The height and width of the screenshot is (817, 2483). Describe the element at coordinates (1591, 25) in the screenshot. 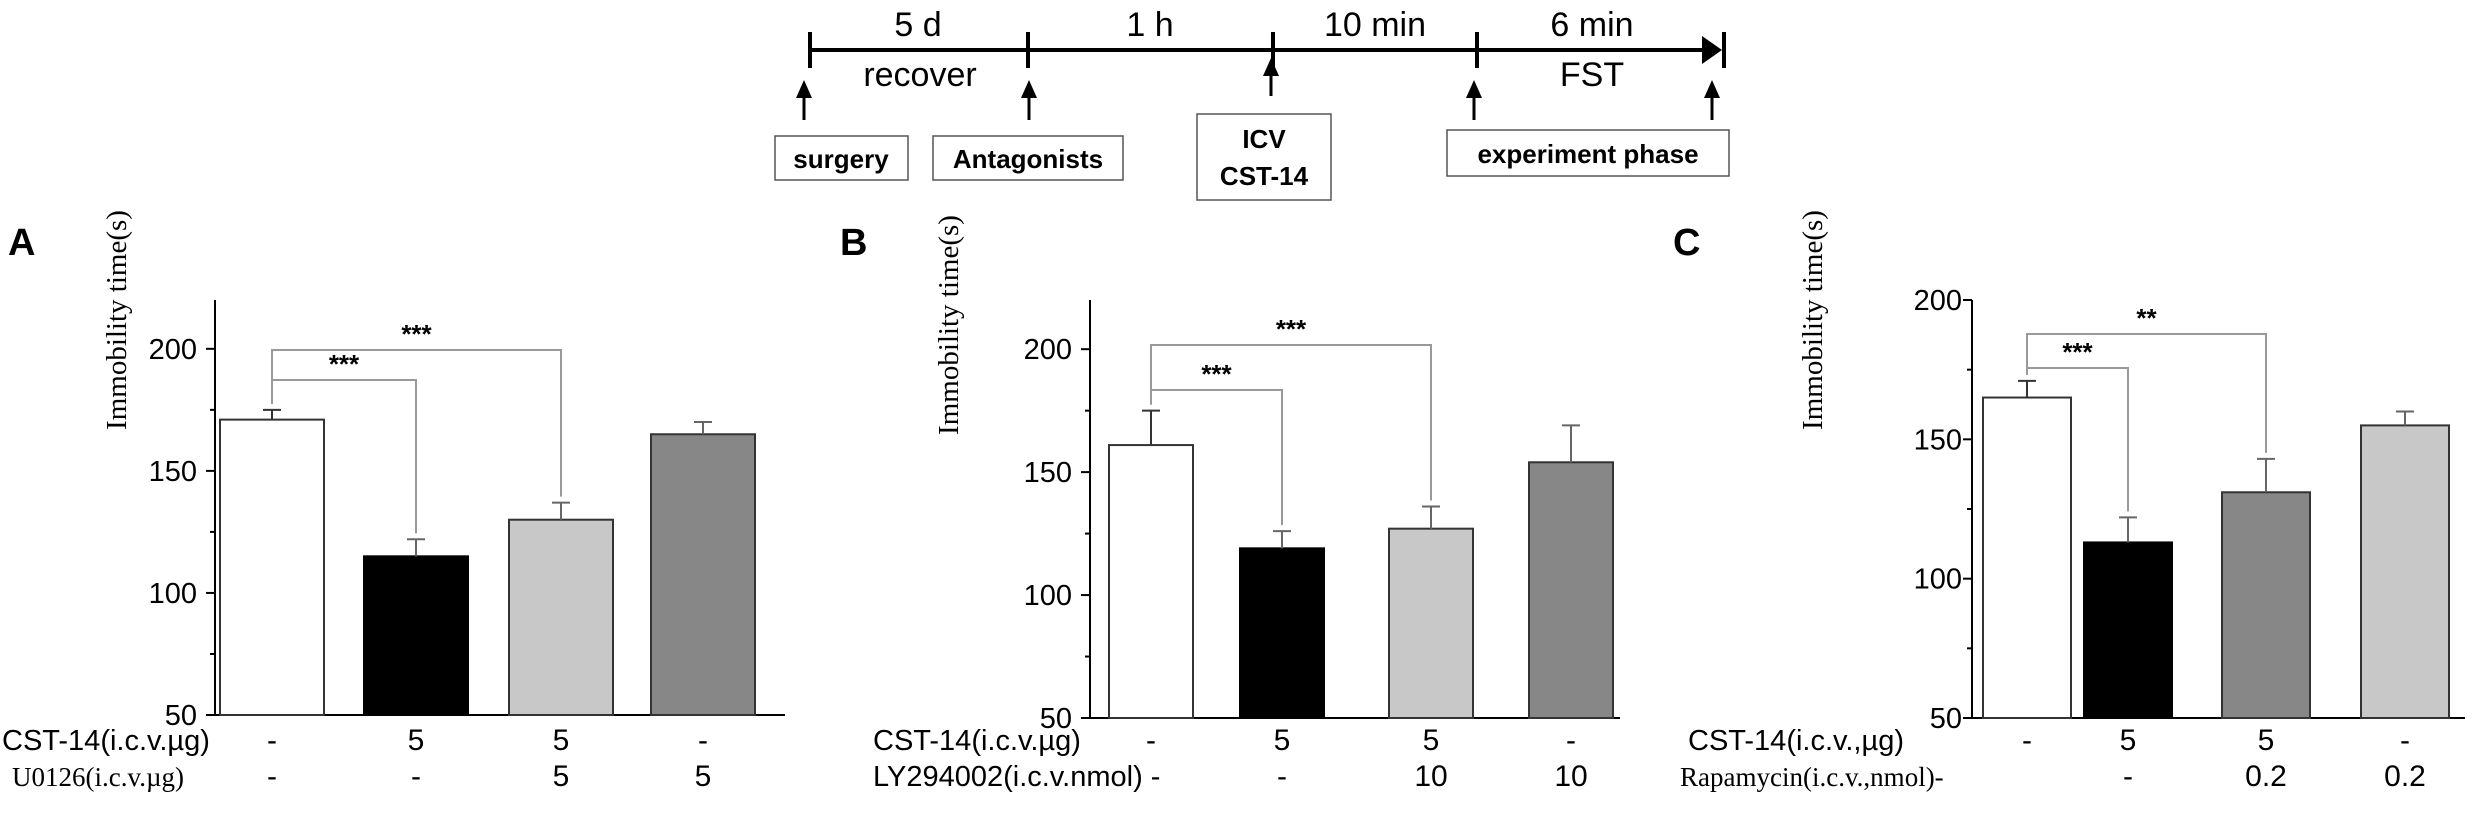

I see `timeline-duration: 6 min` at that location.